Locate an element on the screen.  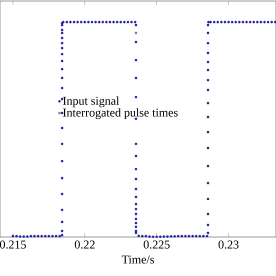
legend-label: Interrogated pulse times is located at coordinates (120, 114).